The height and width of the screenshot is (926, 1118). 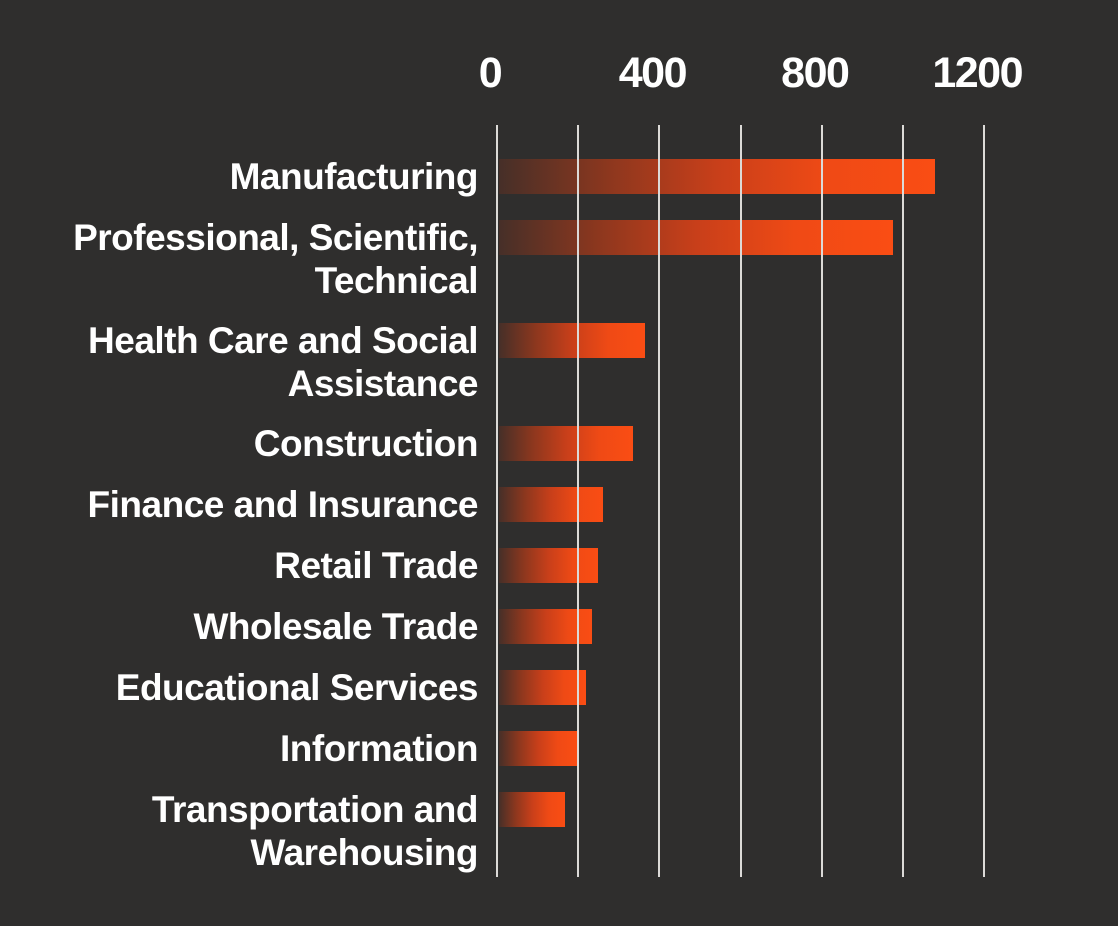 What do you see at coordinates (490, 73) in the screenshot?
I see `x-axis-tick-label: 0` at bounding box center [490, 73].